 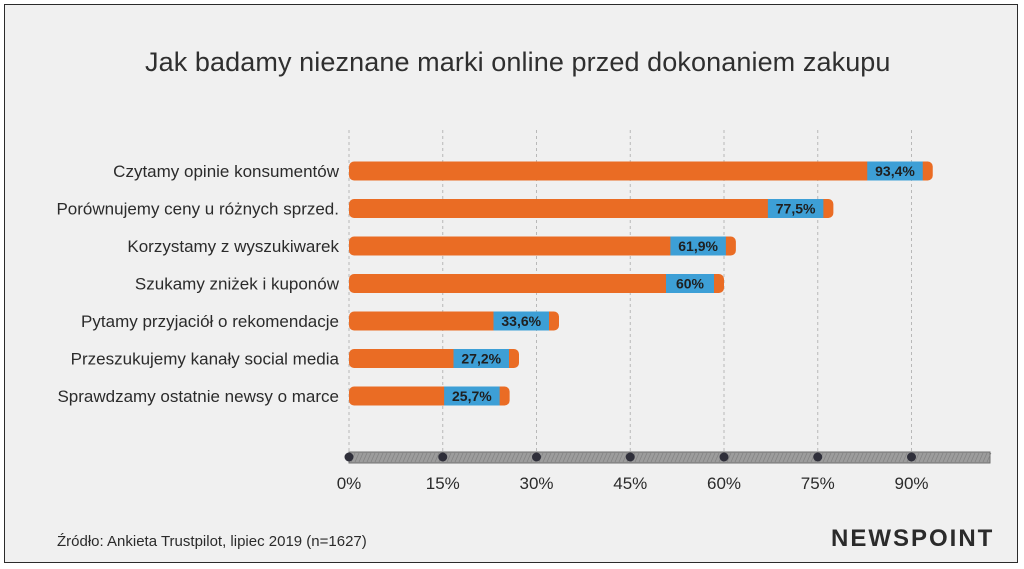 What do you see at coordinates (205, 359) in the screenshot?
I see `category-label: Przeszukujemy kanały social media` at bounding box center [205, 359].